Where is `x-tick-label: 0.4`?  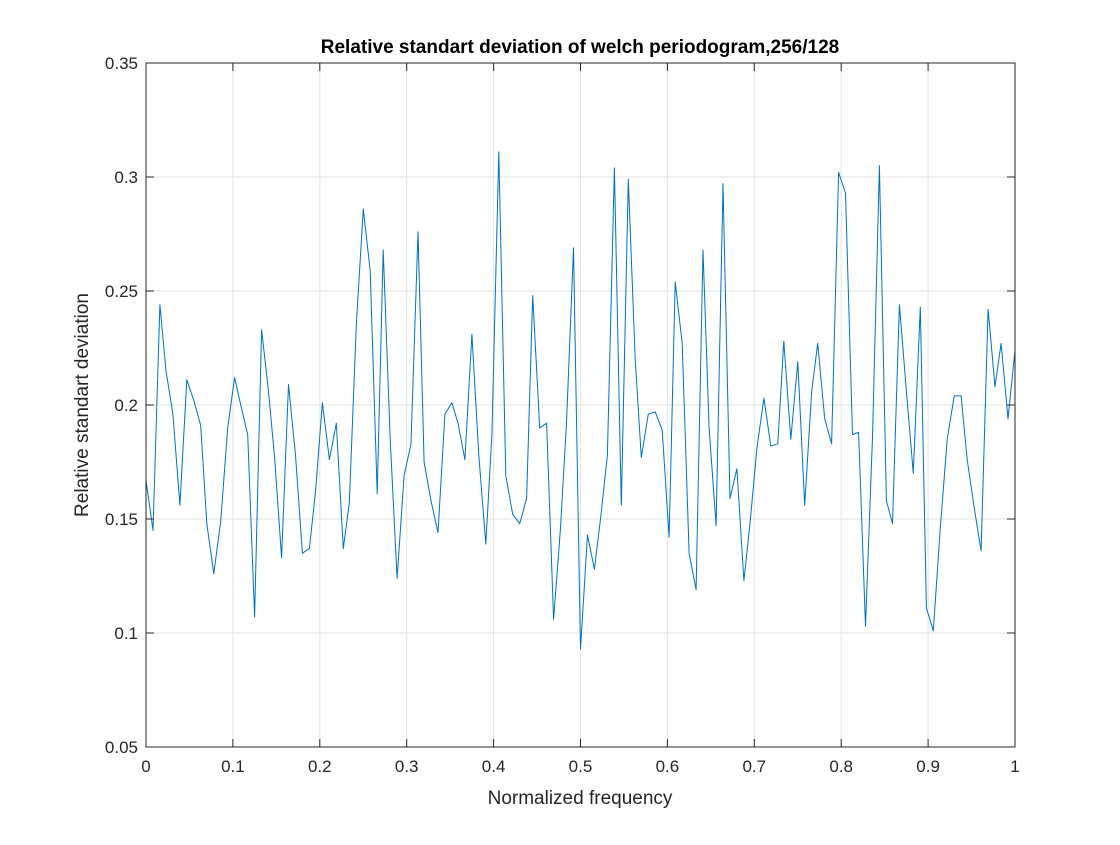 x-tick-label: 0.4 is located at coordinates (494, 766).